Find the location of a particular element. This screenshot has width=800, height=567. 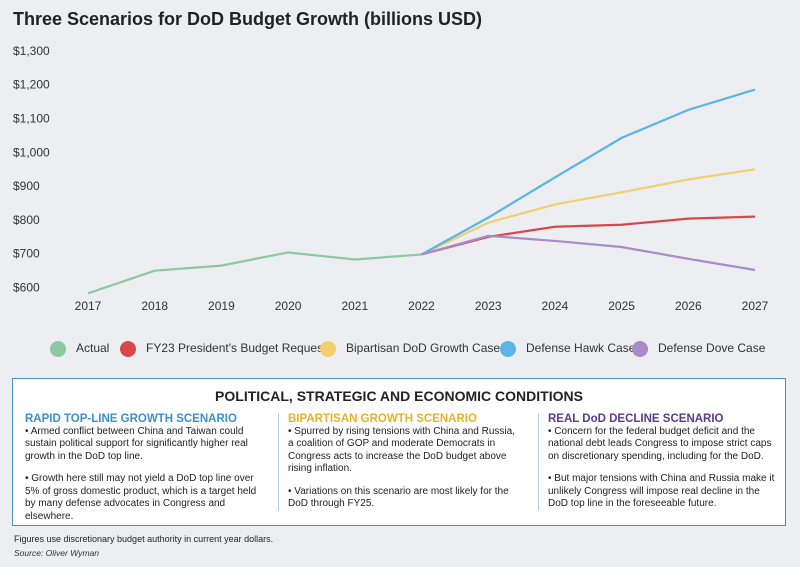

y-tick-label: $1,100 is located at coordinates (31, 118).